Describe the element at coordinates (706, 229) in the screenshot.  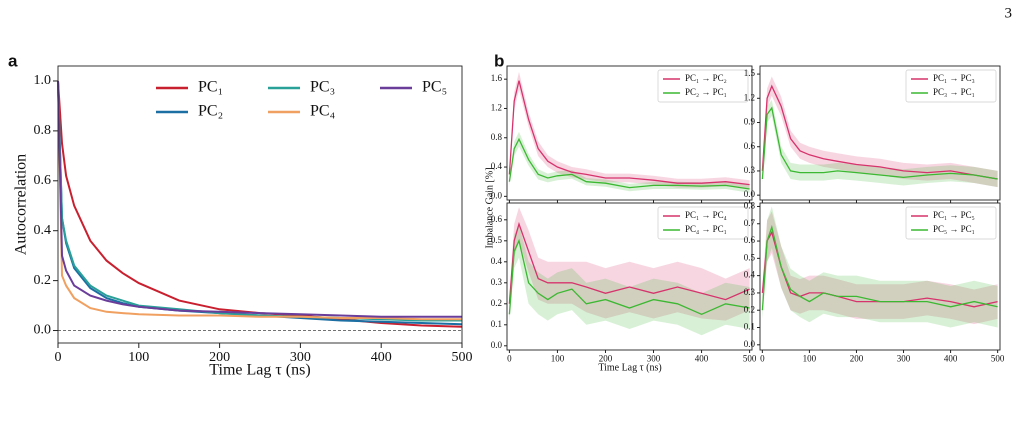
I see `legend-label: PC₄ → PC₁` at that location.